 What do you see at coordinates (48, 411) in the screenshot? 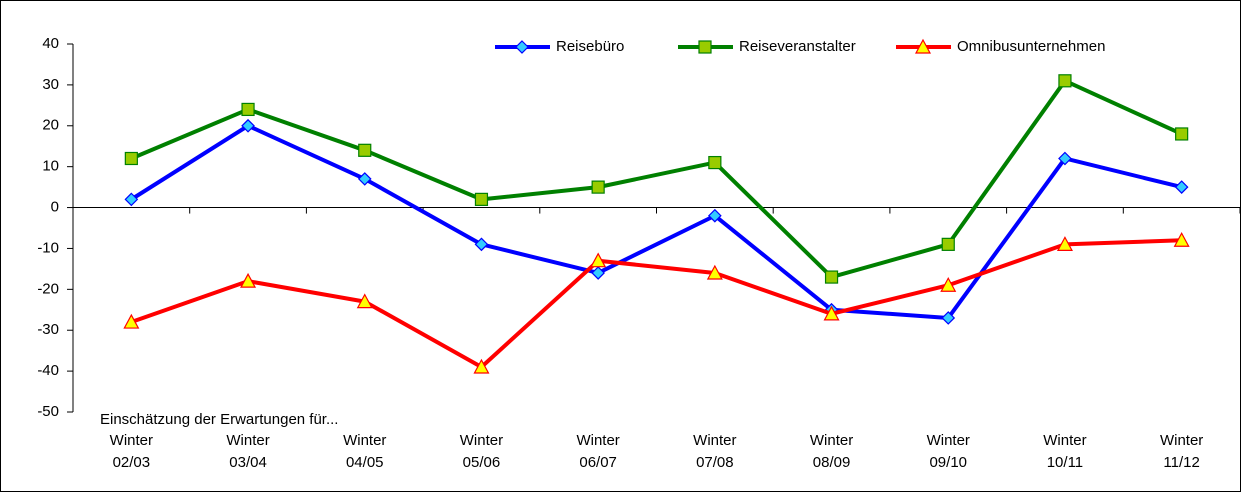
I see `y-tick-label: -50` at bounding box center [48, 411].